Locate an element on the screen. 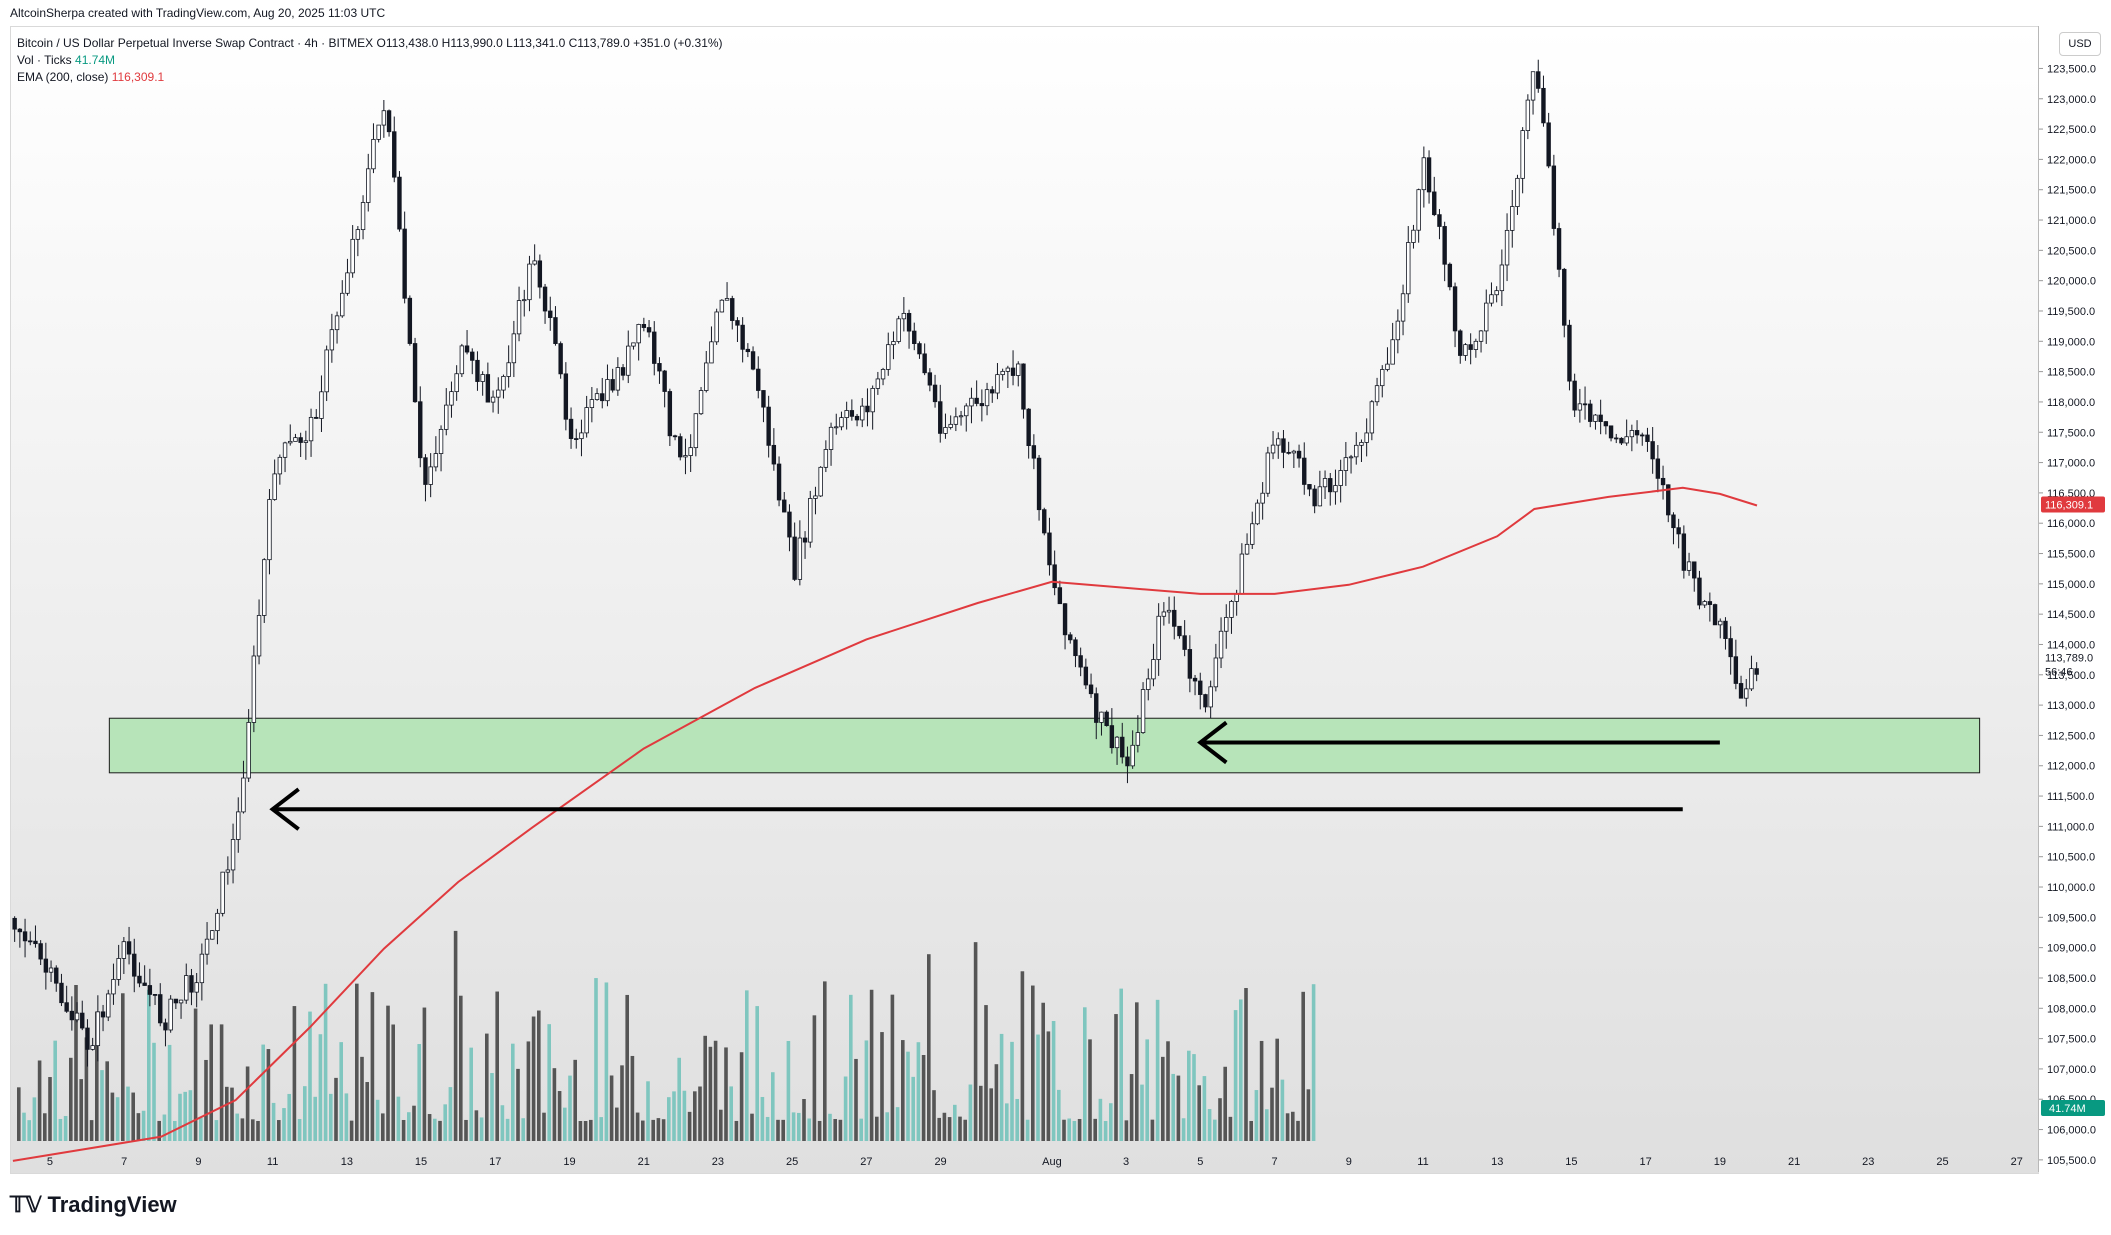 The width and height of the screenshot is (2111, 1235). time-axis-label: 25 is located at coordinates (1942, 1162).